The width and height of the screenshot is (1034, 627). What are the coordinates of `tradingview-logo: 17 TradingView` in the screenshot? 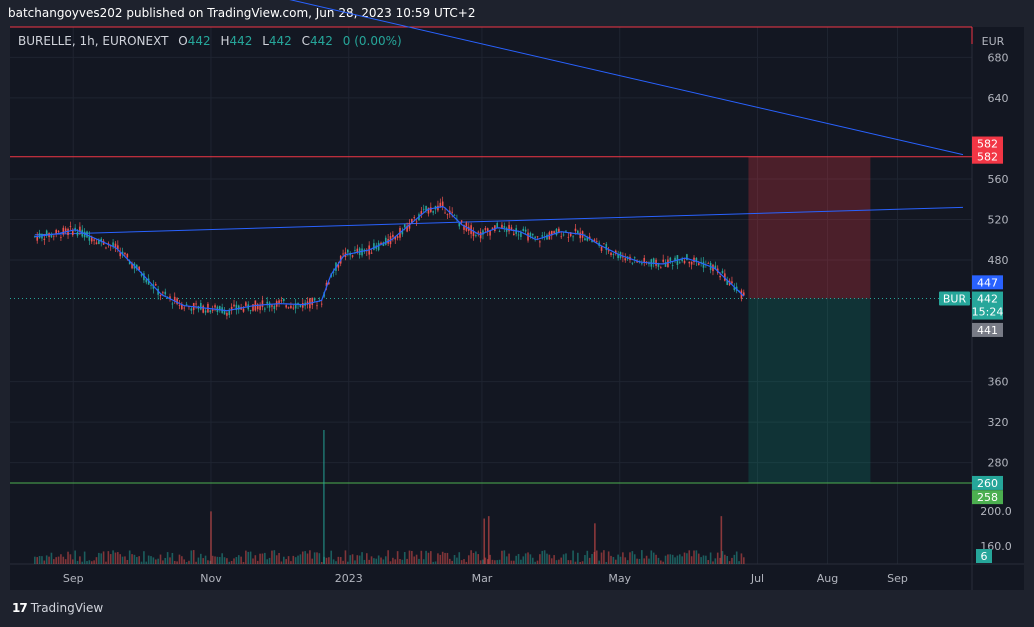 It's located at (57, 608).